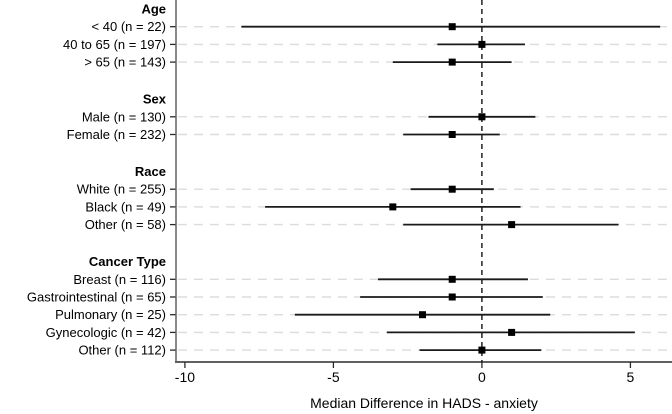 The height and width of the screenshot is (414, 672). Describe the element at coordinates (333, 377) in the screenshot. I see `x-tick-label: -5` at that location.